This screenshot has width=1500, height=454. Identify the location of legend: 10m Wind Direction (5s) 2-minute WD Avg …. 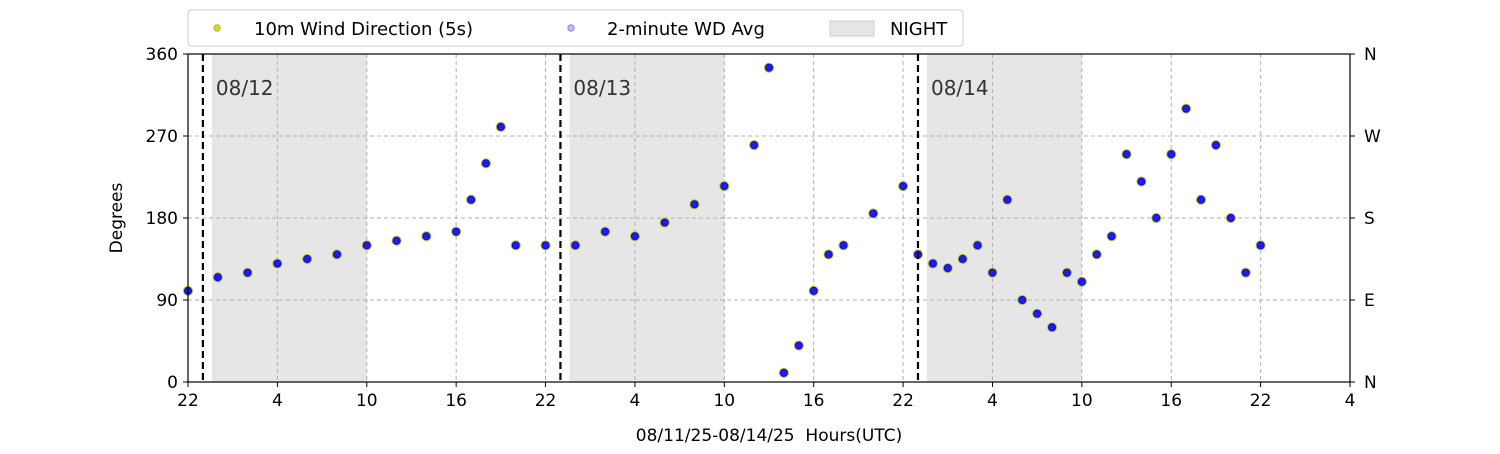
(575, 28).